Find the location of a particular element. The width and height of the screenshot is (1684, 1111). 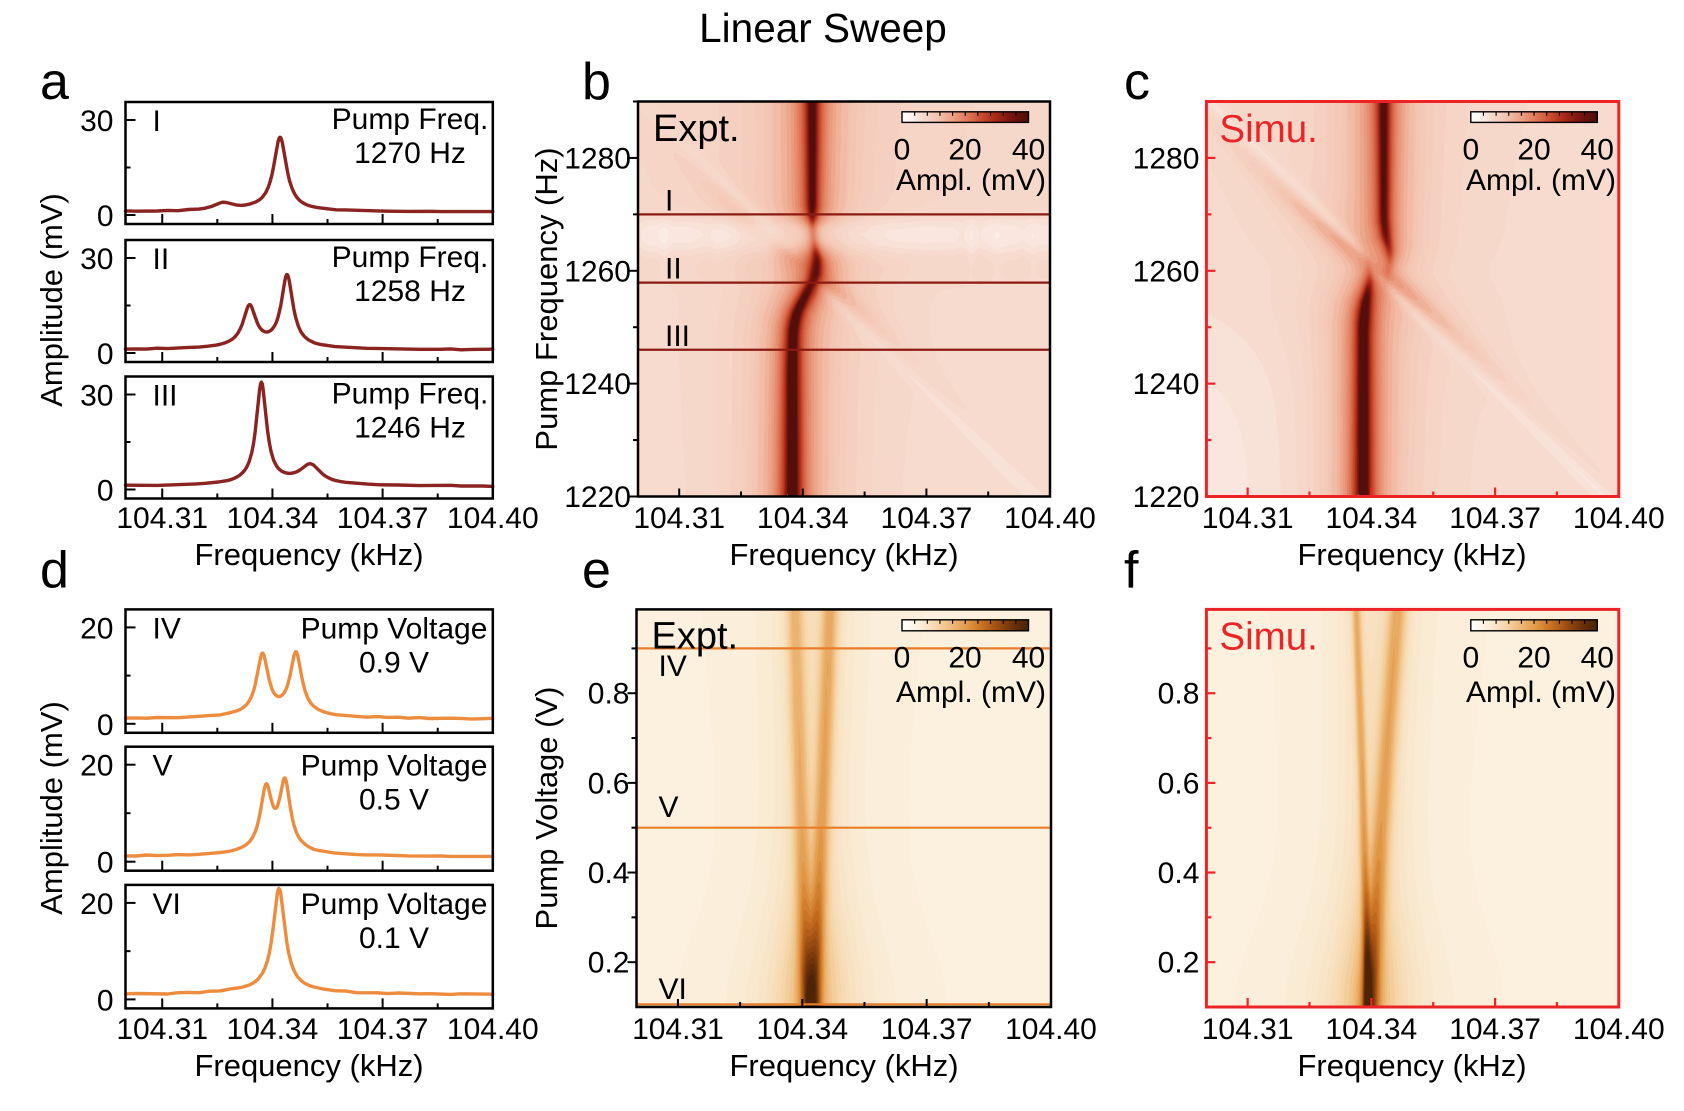

svg-text: 0.8 is located at coordinates (609, 694).